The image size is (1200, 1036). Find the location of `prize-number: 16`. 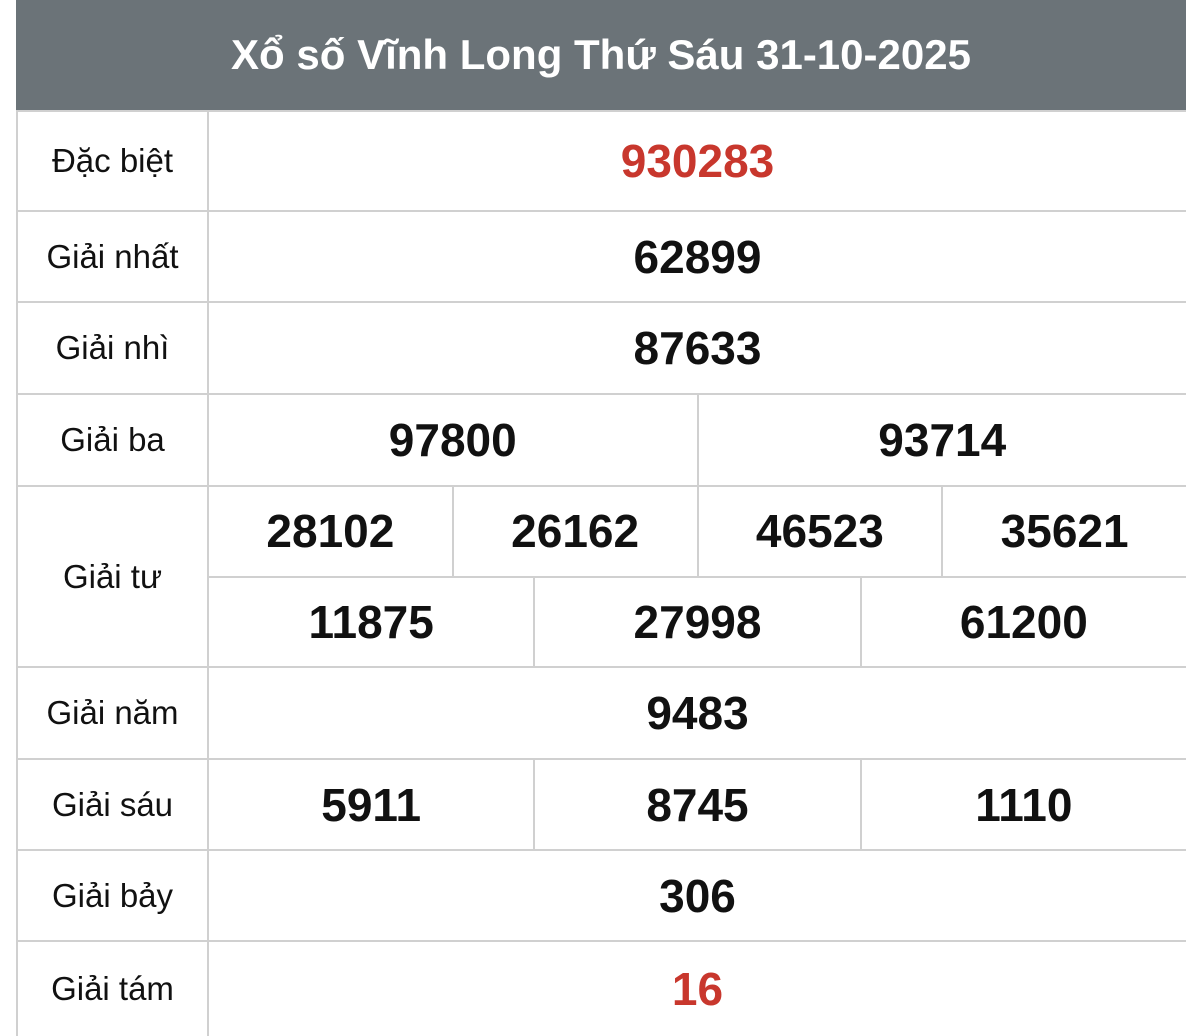

prize-number: 16 is located at coordinates (697, 989).